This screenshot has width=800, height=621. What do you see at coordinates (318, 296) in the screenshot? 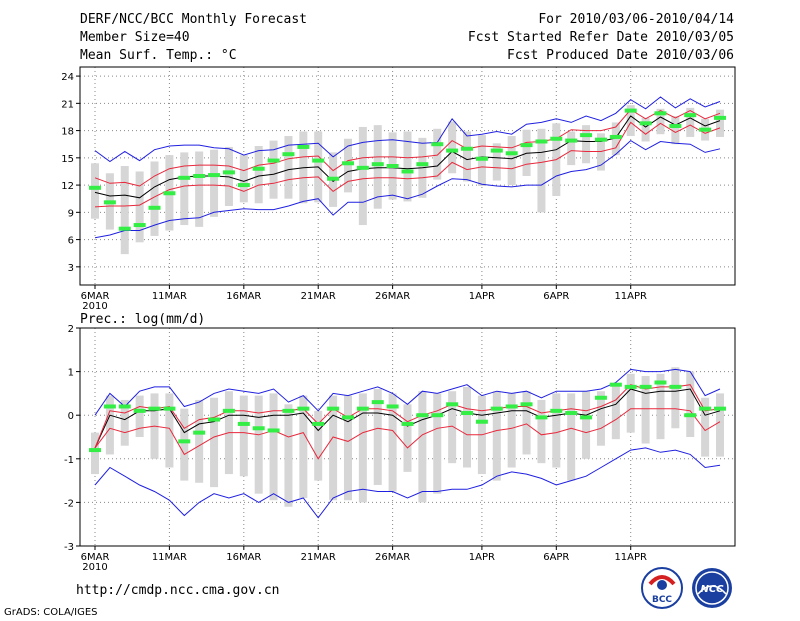
I see `panel1-xtick-label: 21MAR` at bounding box center [318, 296].